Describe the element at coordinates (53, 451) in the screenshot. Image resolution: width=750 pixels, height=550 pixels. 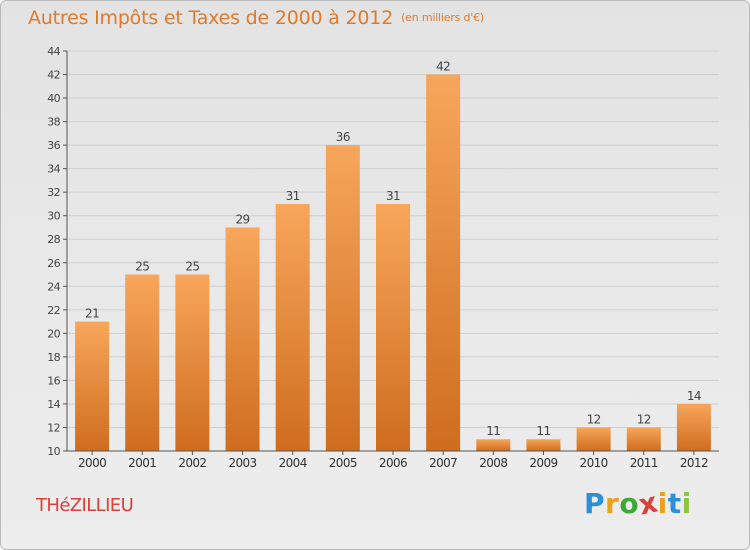
I see `y-tick-label: 10` at that location.